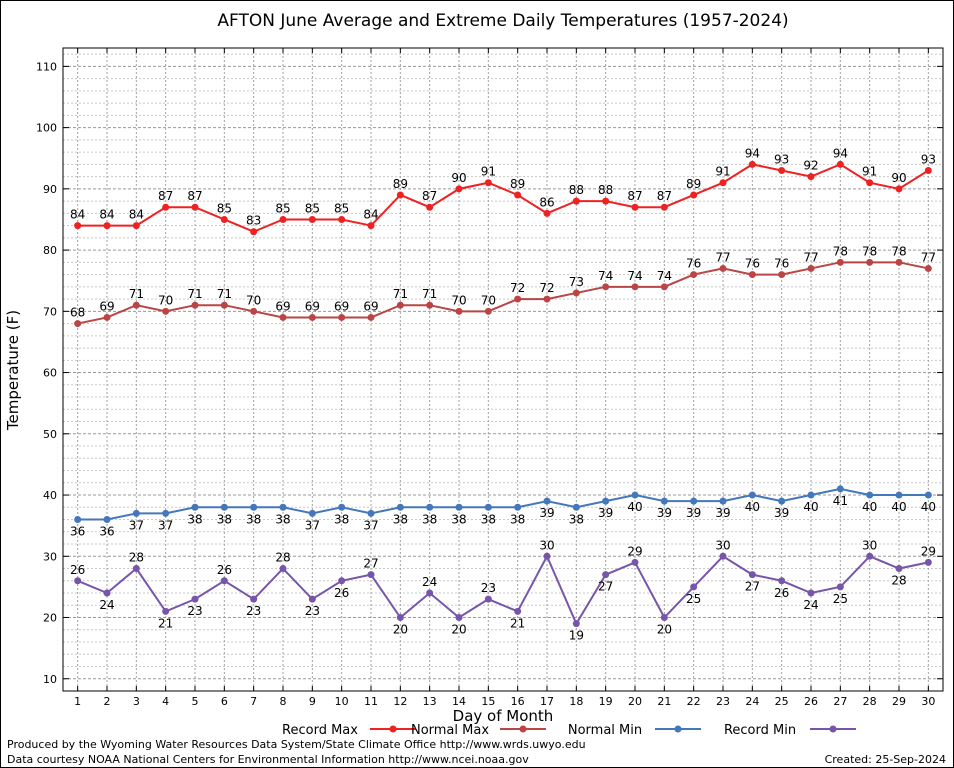 The width and height of the screenshot is (954, 768). Describe the element at coordinates (400, 701) in the screenshot. I see `x-tick-label: 12` at that location.